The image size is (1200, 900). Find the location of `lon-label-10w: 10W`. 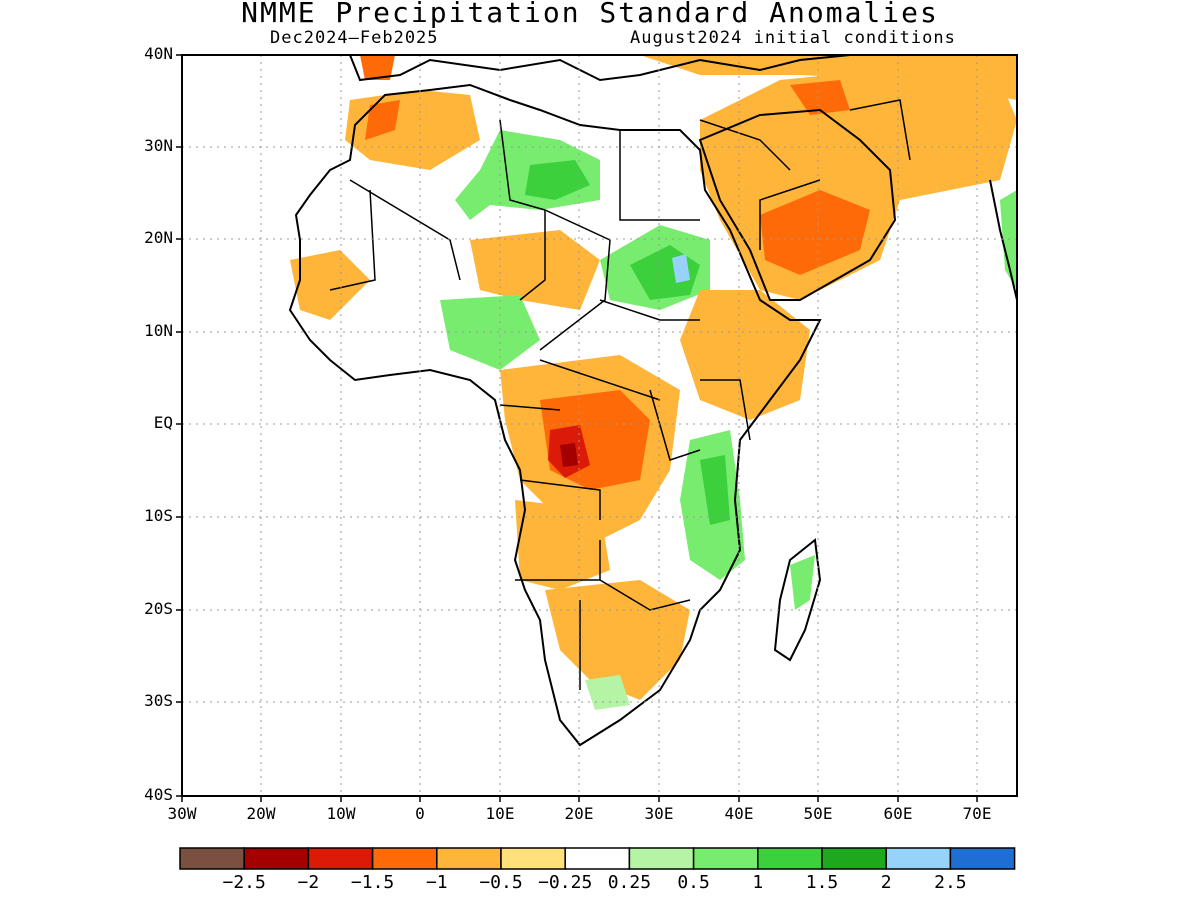

lon-label-10w: 10W is located at coordinates (341, 813).